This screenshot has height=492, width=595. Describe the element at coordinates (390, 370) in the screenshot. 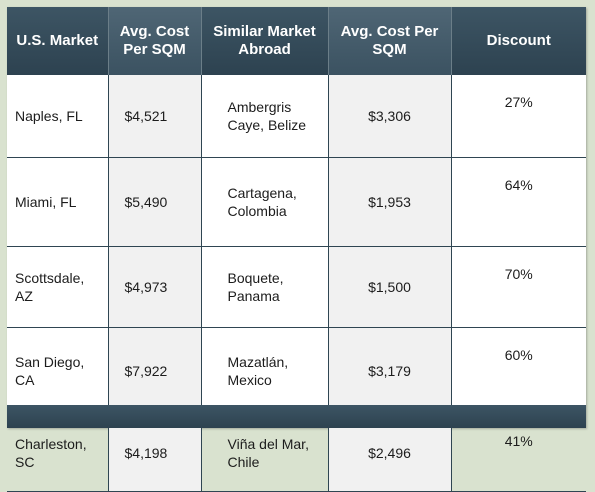

I see `abroad-cost-cell: $3,179` at that location.